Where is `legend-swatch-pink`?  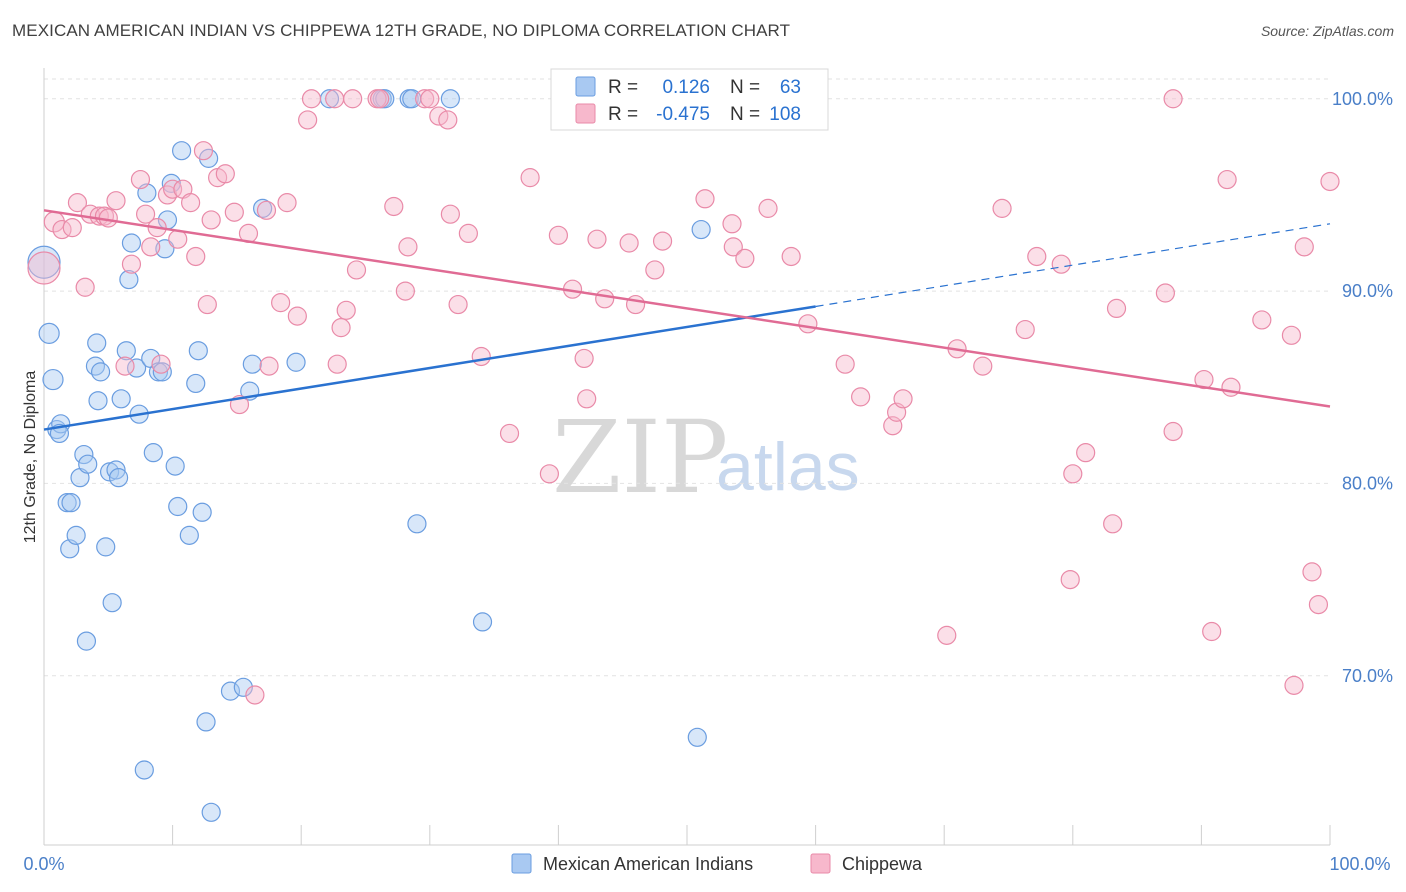 legend-swatch-pink is located at coordinates (585, 113).